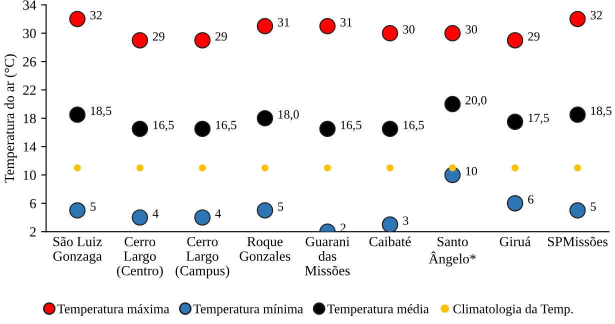  Describe the element at coordinates (139, 257) in the screenshot. I see `x-tick-label: Cerro Largo (Centro)` at that location.